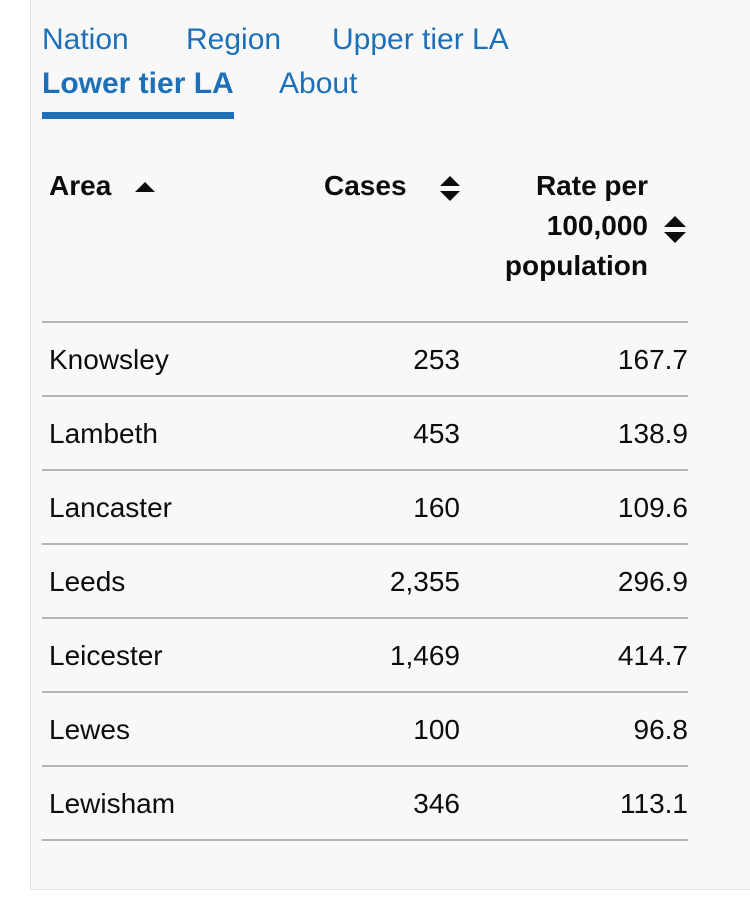 The height and width of the screenshot is (904, 750). I want to click on table-row: Leeds 2,355 296.9, so click(365, 582).